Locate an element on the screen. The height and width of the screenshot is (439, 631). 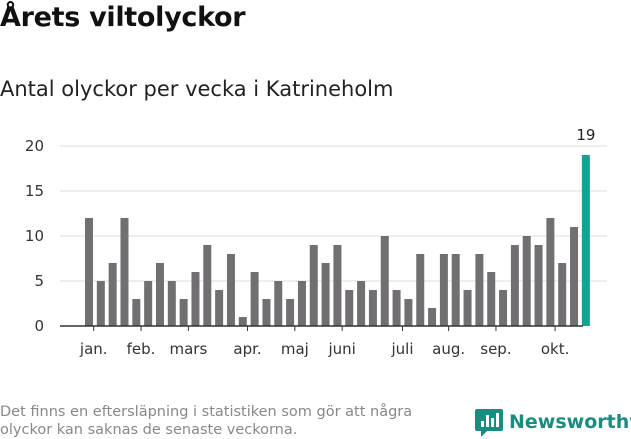
x-tick-label: apr. is located at coordinates (247, 349).